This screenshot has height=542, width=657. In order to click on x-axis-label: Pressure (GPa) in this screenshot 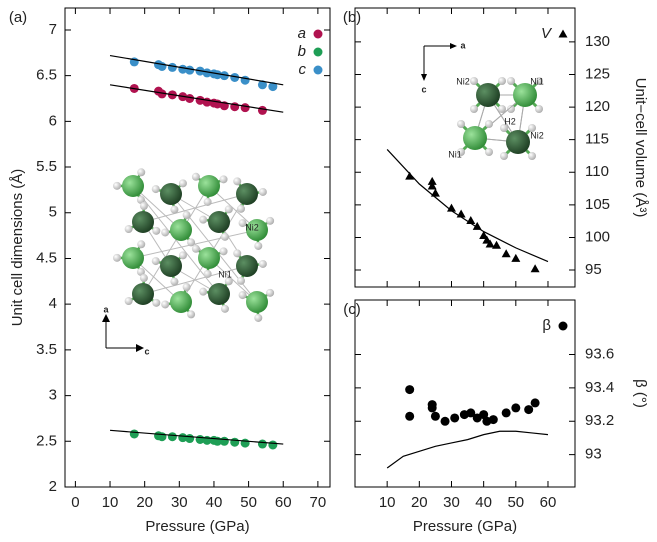, I will do `click(197, 526)`.